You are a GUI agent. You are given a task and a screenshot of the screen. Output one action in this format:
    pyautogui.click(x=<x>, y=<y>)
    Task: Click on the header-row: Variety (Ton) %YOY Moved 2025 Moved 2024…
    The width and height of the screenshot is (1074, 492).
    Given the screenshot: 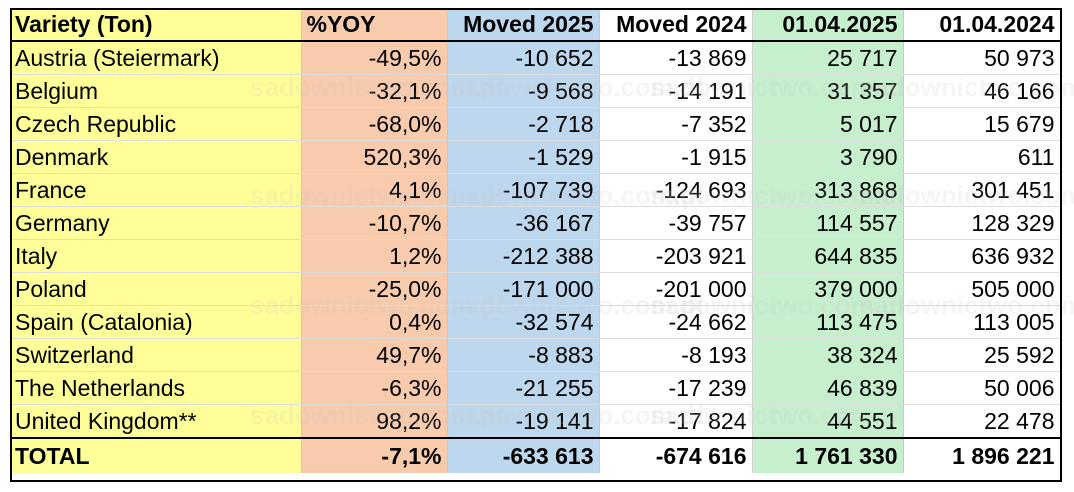 What is the action you would take?
    pyautogui.click(x=535, y=25)
    